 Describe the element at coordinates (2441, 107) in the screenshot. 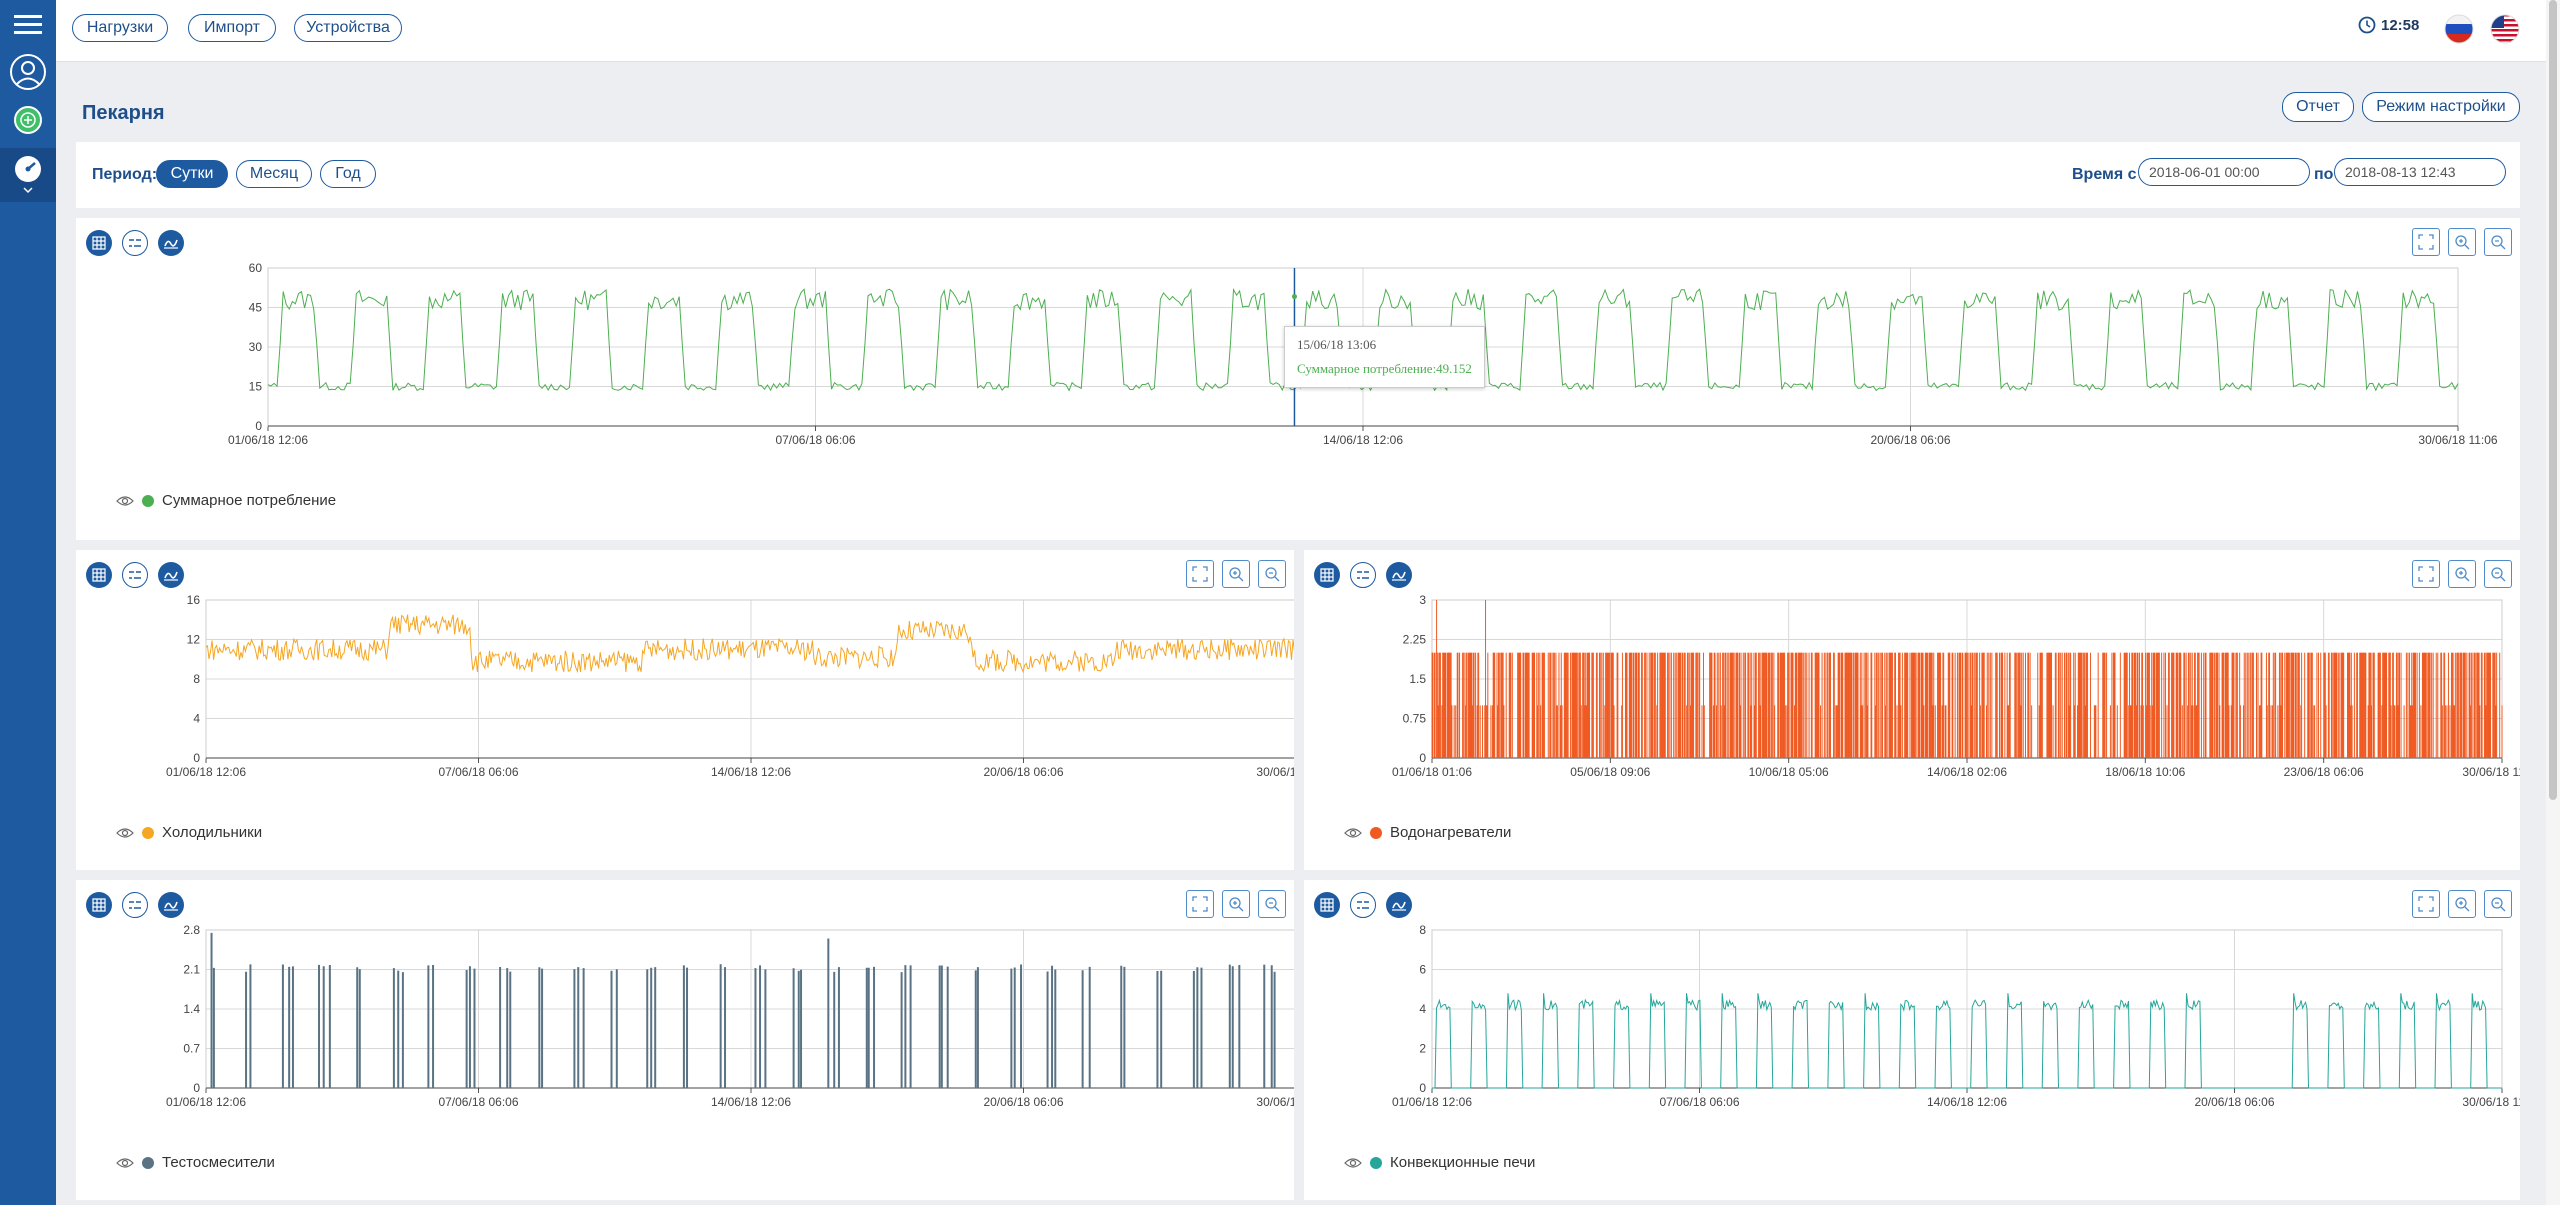

I see `settings-mode-button: Режим настройки` at that location.